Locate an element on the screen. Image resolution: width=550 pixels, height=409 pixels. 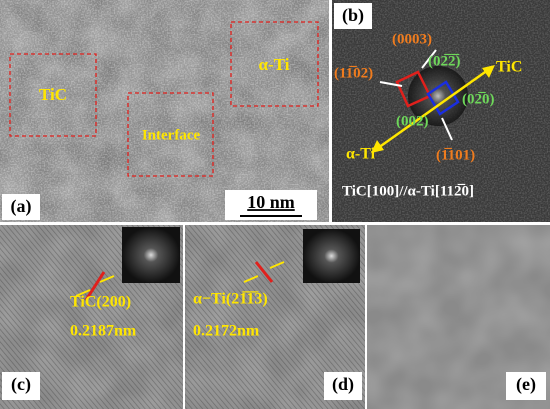
region-label: α-Ti is located at coordinates (274, 64).